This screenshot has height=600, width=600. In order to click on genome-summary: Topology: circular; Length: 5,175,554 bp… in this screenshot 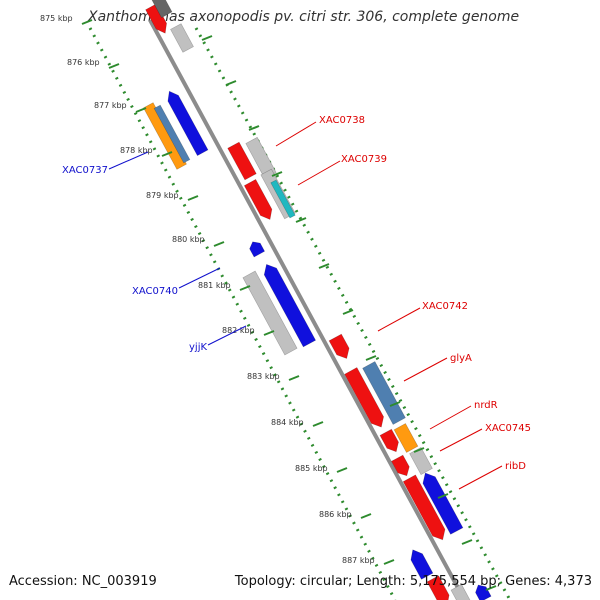, I will do `click(413, 581)`.